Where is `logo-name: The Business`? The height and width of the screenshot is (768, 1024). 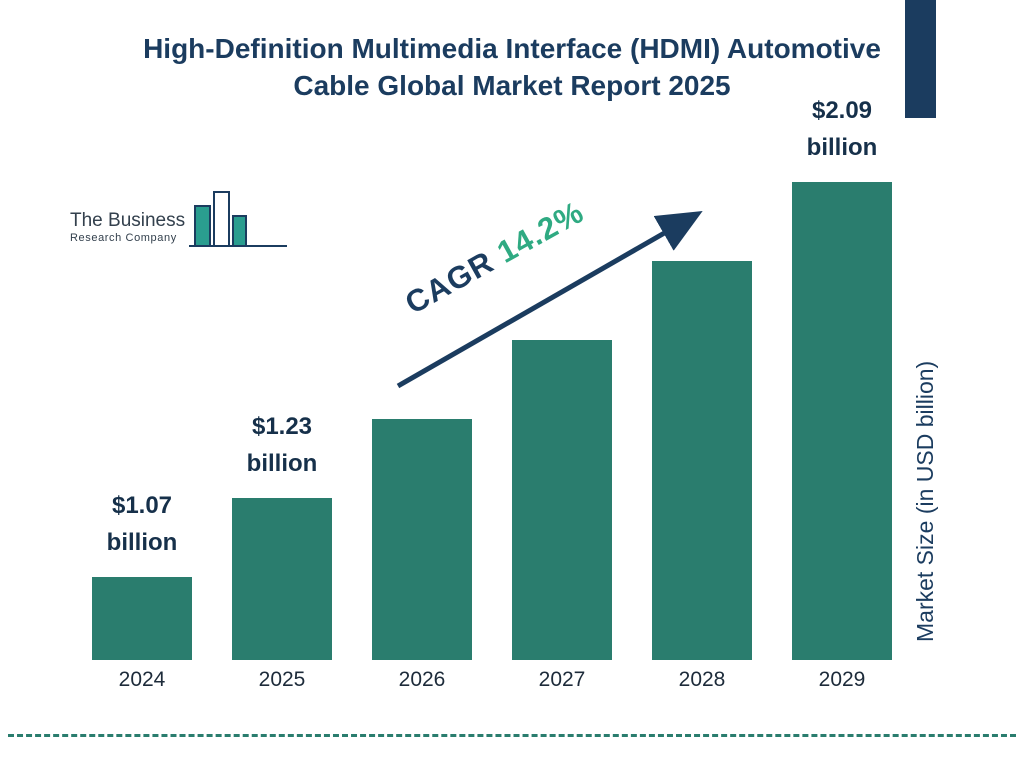 logo-name: The Business is located at coordinates (128, 220).